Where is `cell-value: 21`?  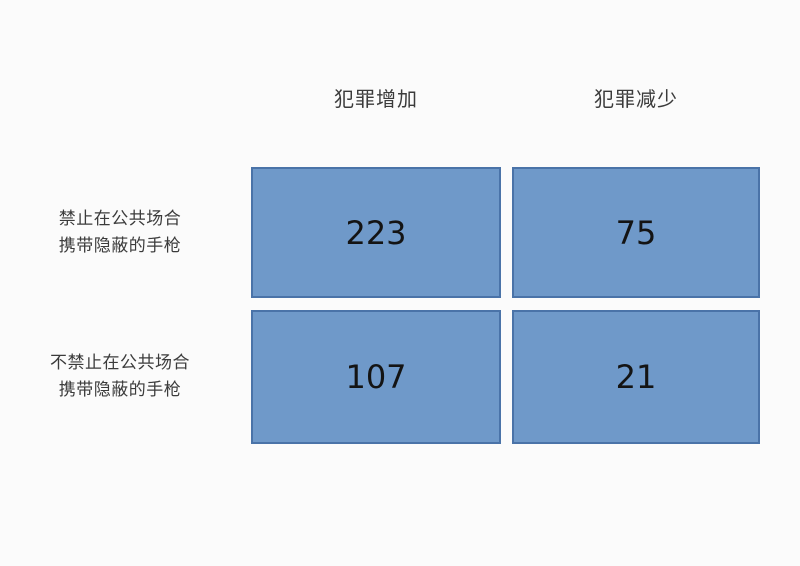 cell-value: 21 is located at coordinates (636, 377).